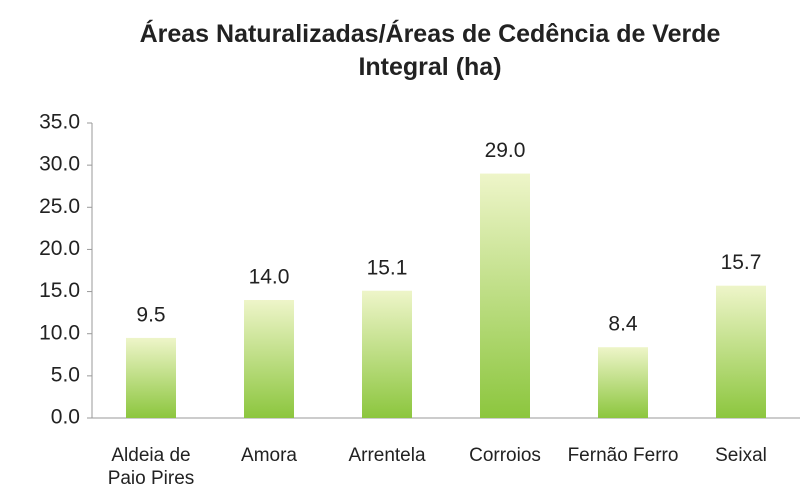  What do you see at coordinates (387, 455) in the screenshot?
I see `x-tick-label: Arrentela` at bounding box center [387, 455].